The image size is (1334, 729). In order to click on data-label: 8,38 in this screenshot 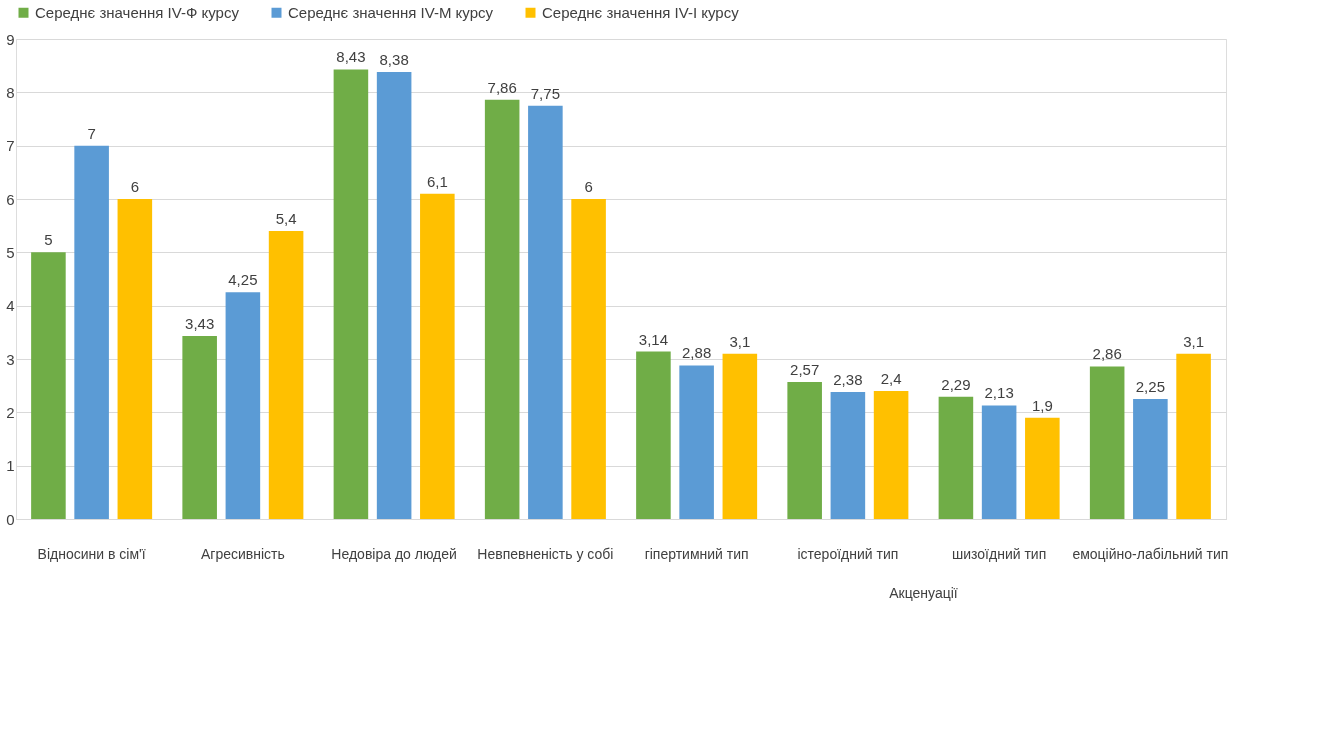, I will do `click(394, 60)`.